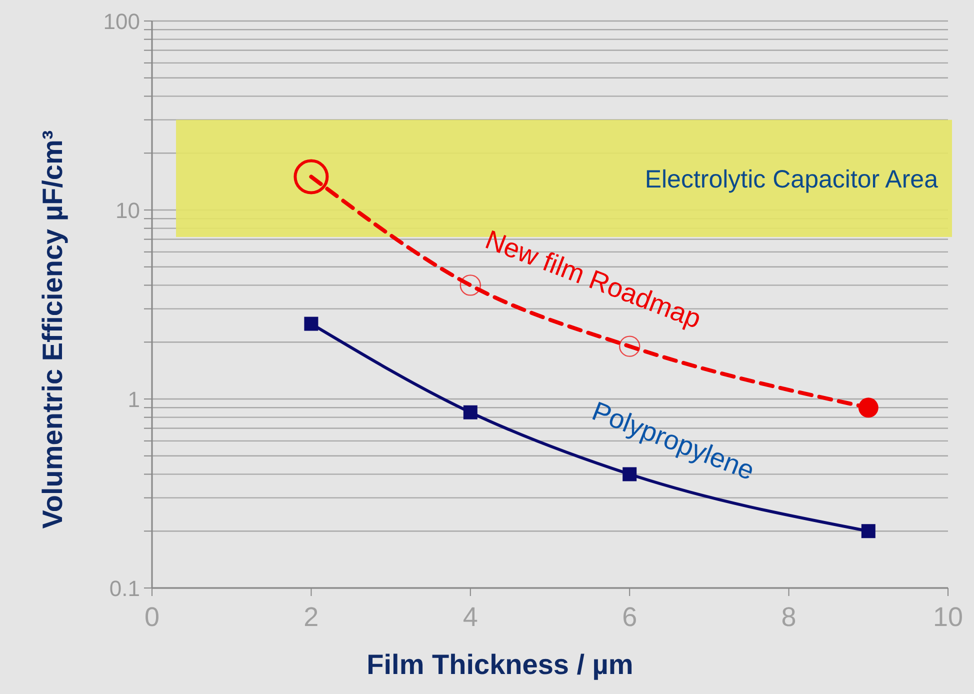  Describe the element at coordinates (791, 179) in the screenshot. I see `band-label: Electrolytic Capacitor Area` at that location.